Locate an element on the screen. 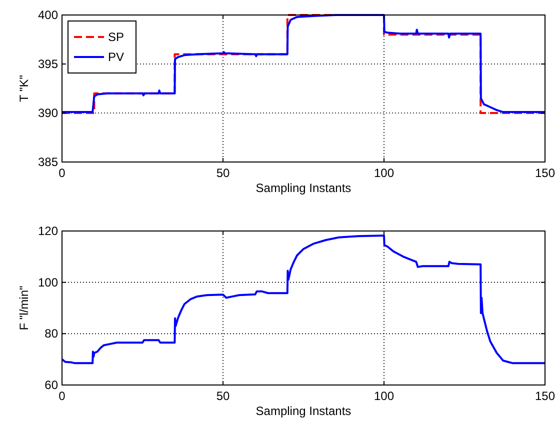 Image resolution: width=560 pixels, height=423 pixels. y-tick-label: 60 is located at coordinates (51, 385).